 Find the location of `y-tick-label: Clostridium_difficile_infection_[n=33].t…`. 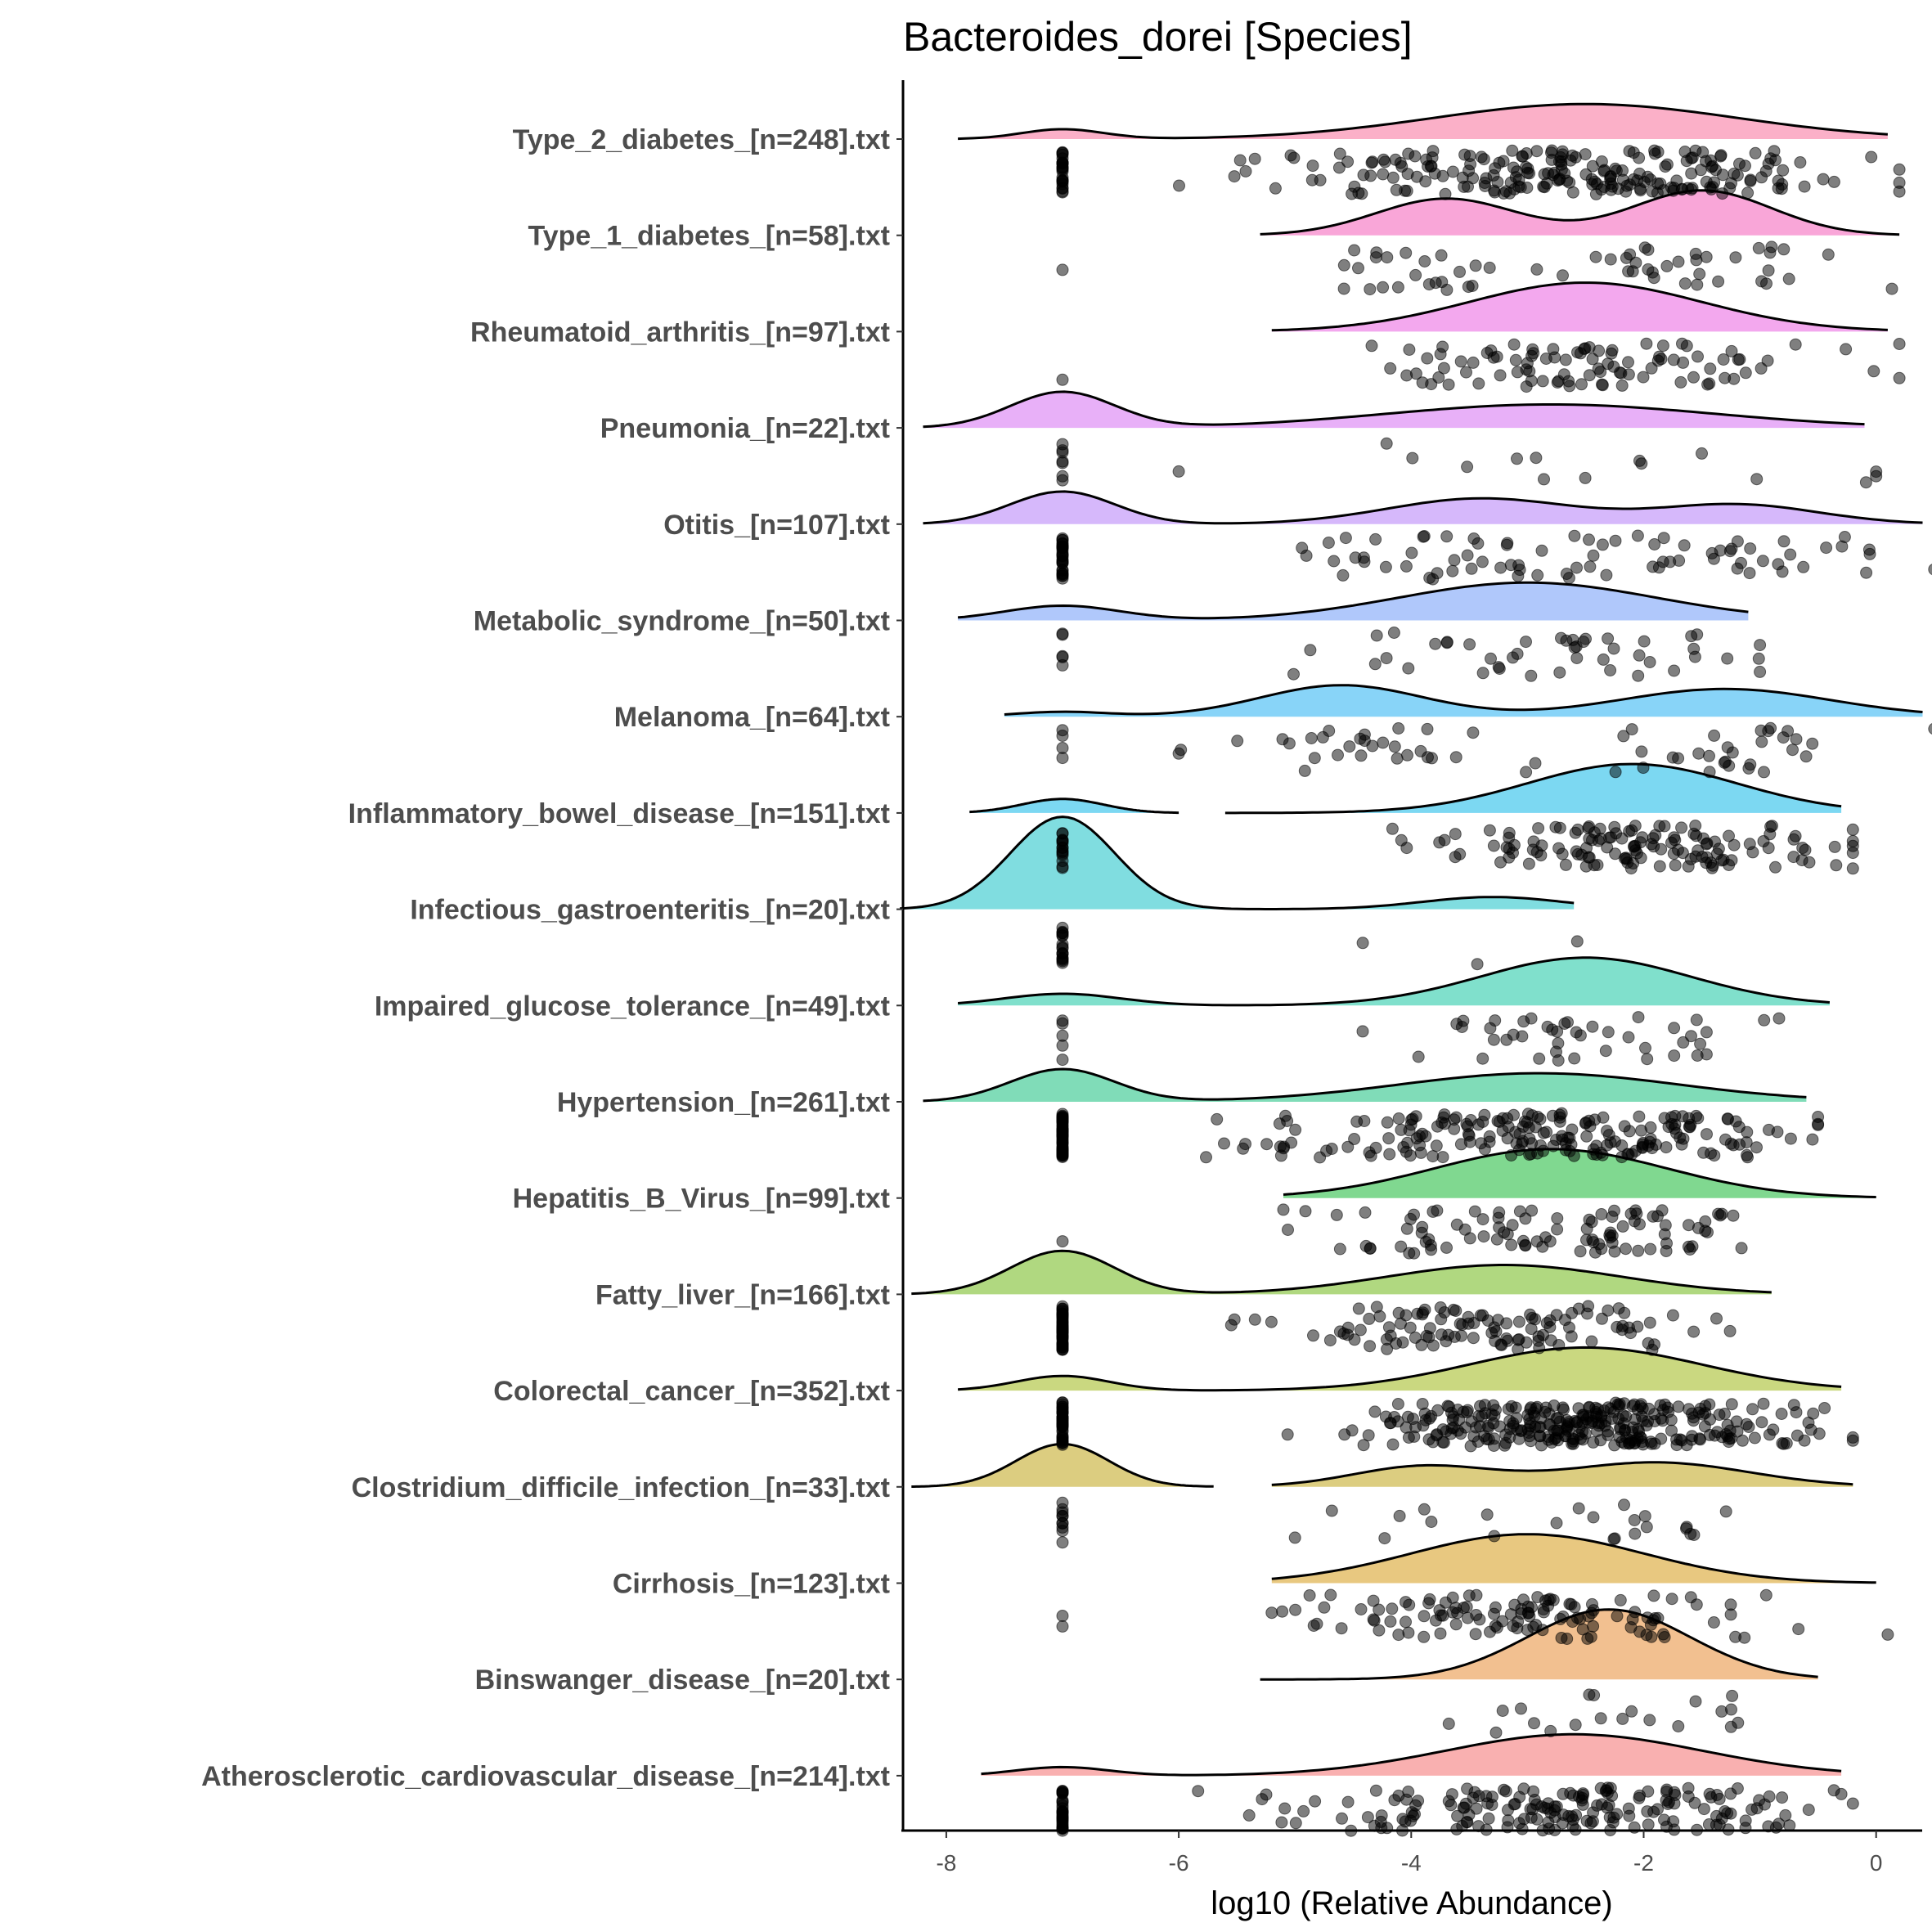

y-tick-label: Clostridium_difficile_infection_[n=33].t… is located at coordinates (621, 1488).